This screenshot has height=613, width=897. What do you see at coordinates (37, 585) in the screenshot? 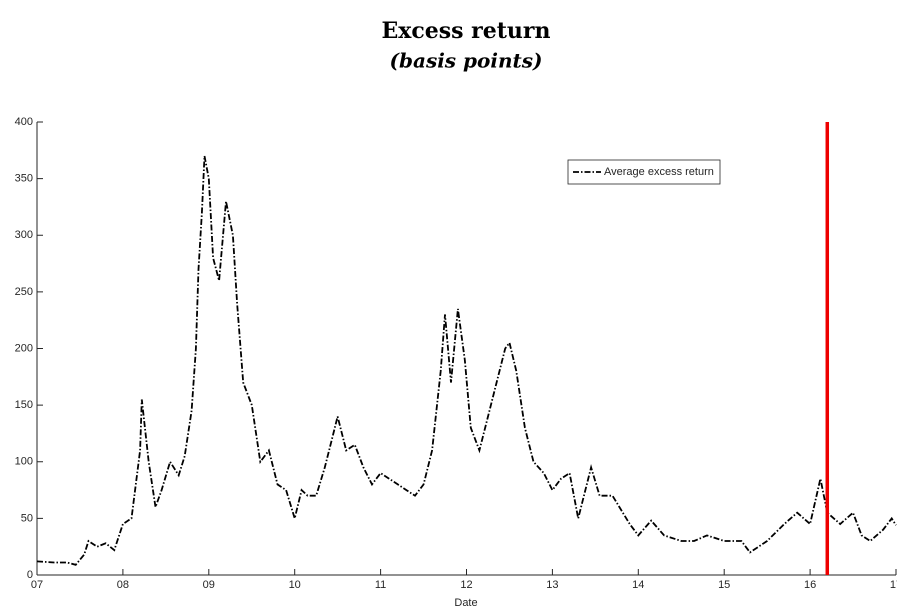
I see `x-tick-label: 07` at bounding box center [37, 585].